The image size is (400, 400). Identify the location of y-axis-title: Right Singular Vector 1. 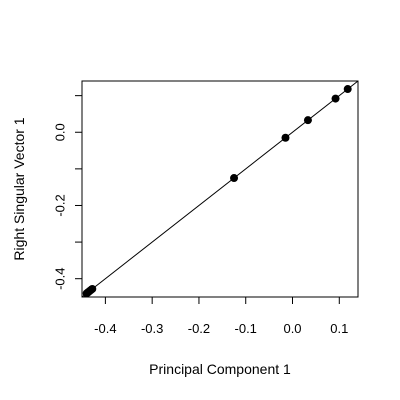
(19, 188).